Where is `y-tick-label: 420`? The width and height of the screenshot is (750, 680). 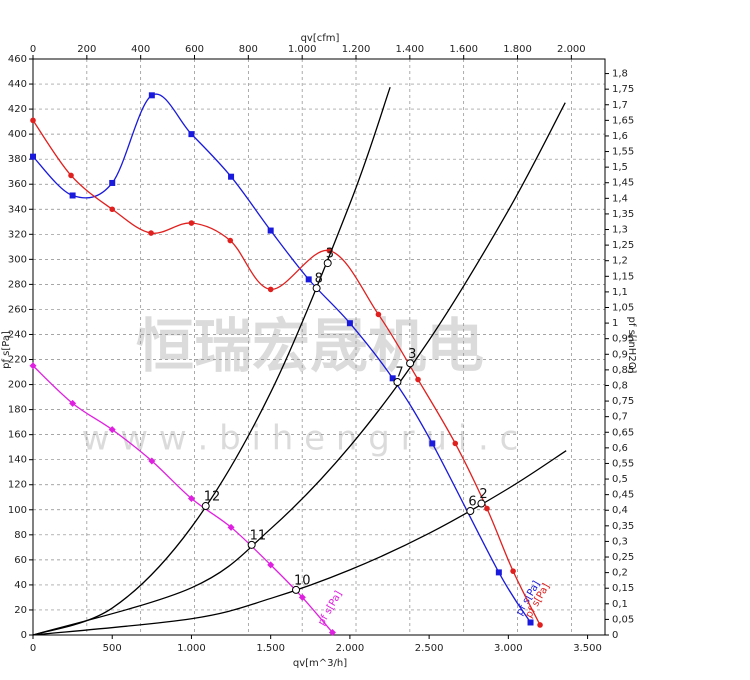 y-tick-label: 420 is located at coordinates (17, 109).